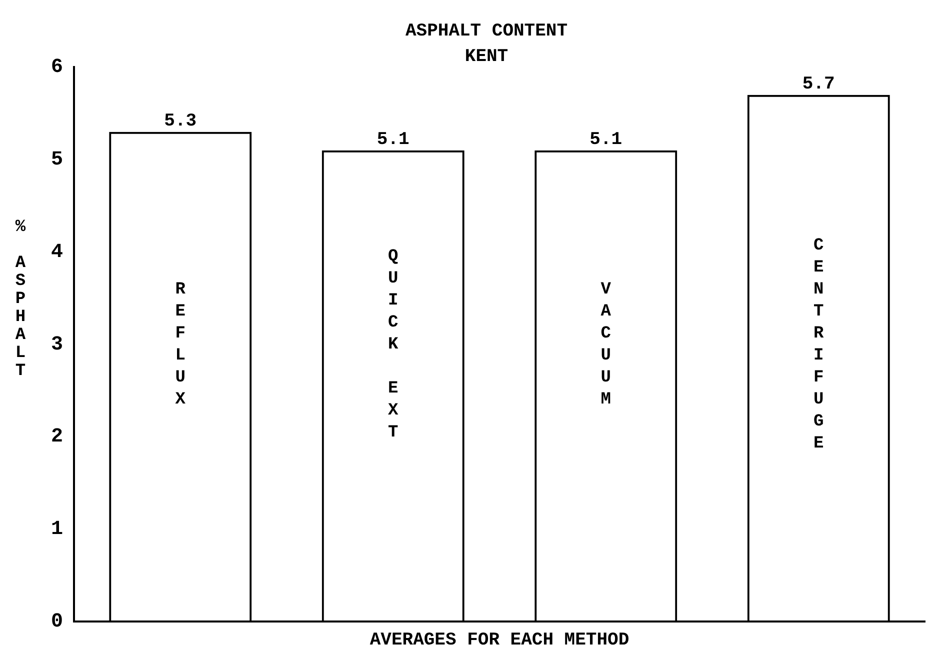 This screenshot has width=943, height=663. I want to click on chart-title: ASPHALT CONTENT, so click(486, 31).